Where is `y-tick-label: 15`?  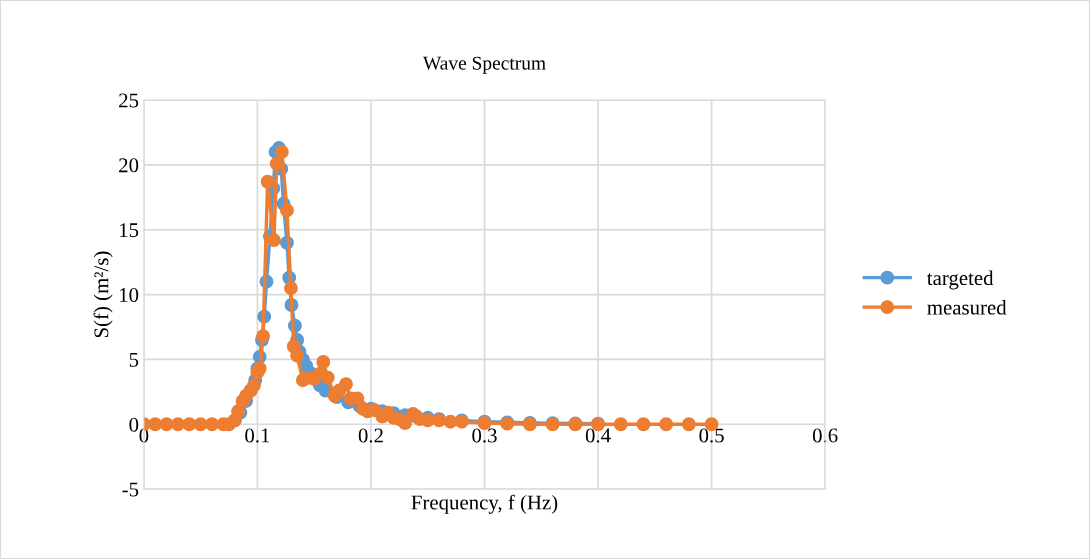
y-tick-label: 15 is located at coordinates (129, 230).